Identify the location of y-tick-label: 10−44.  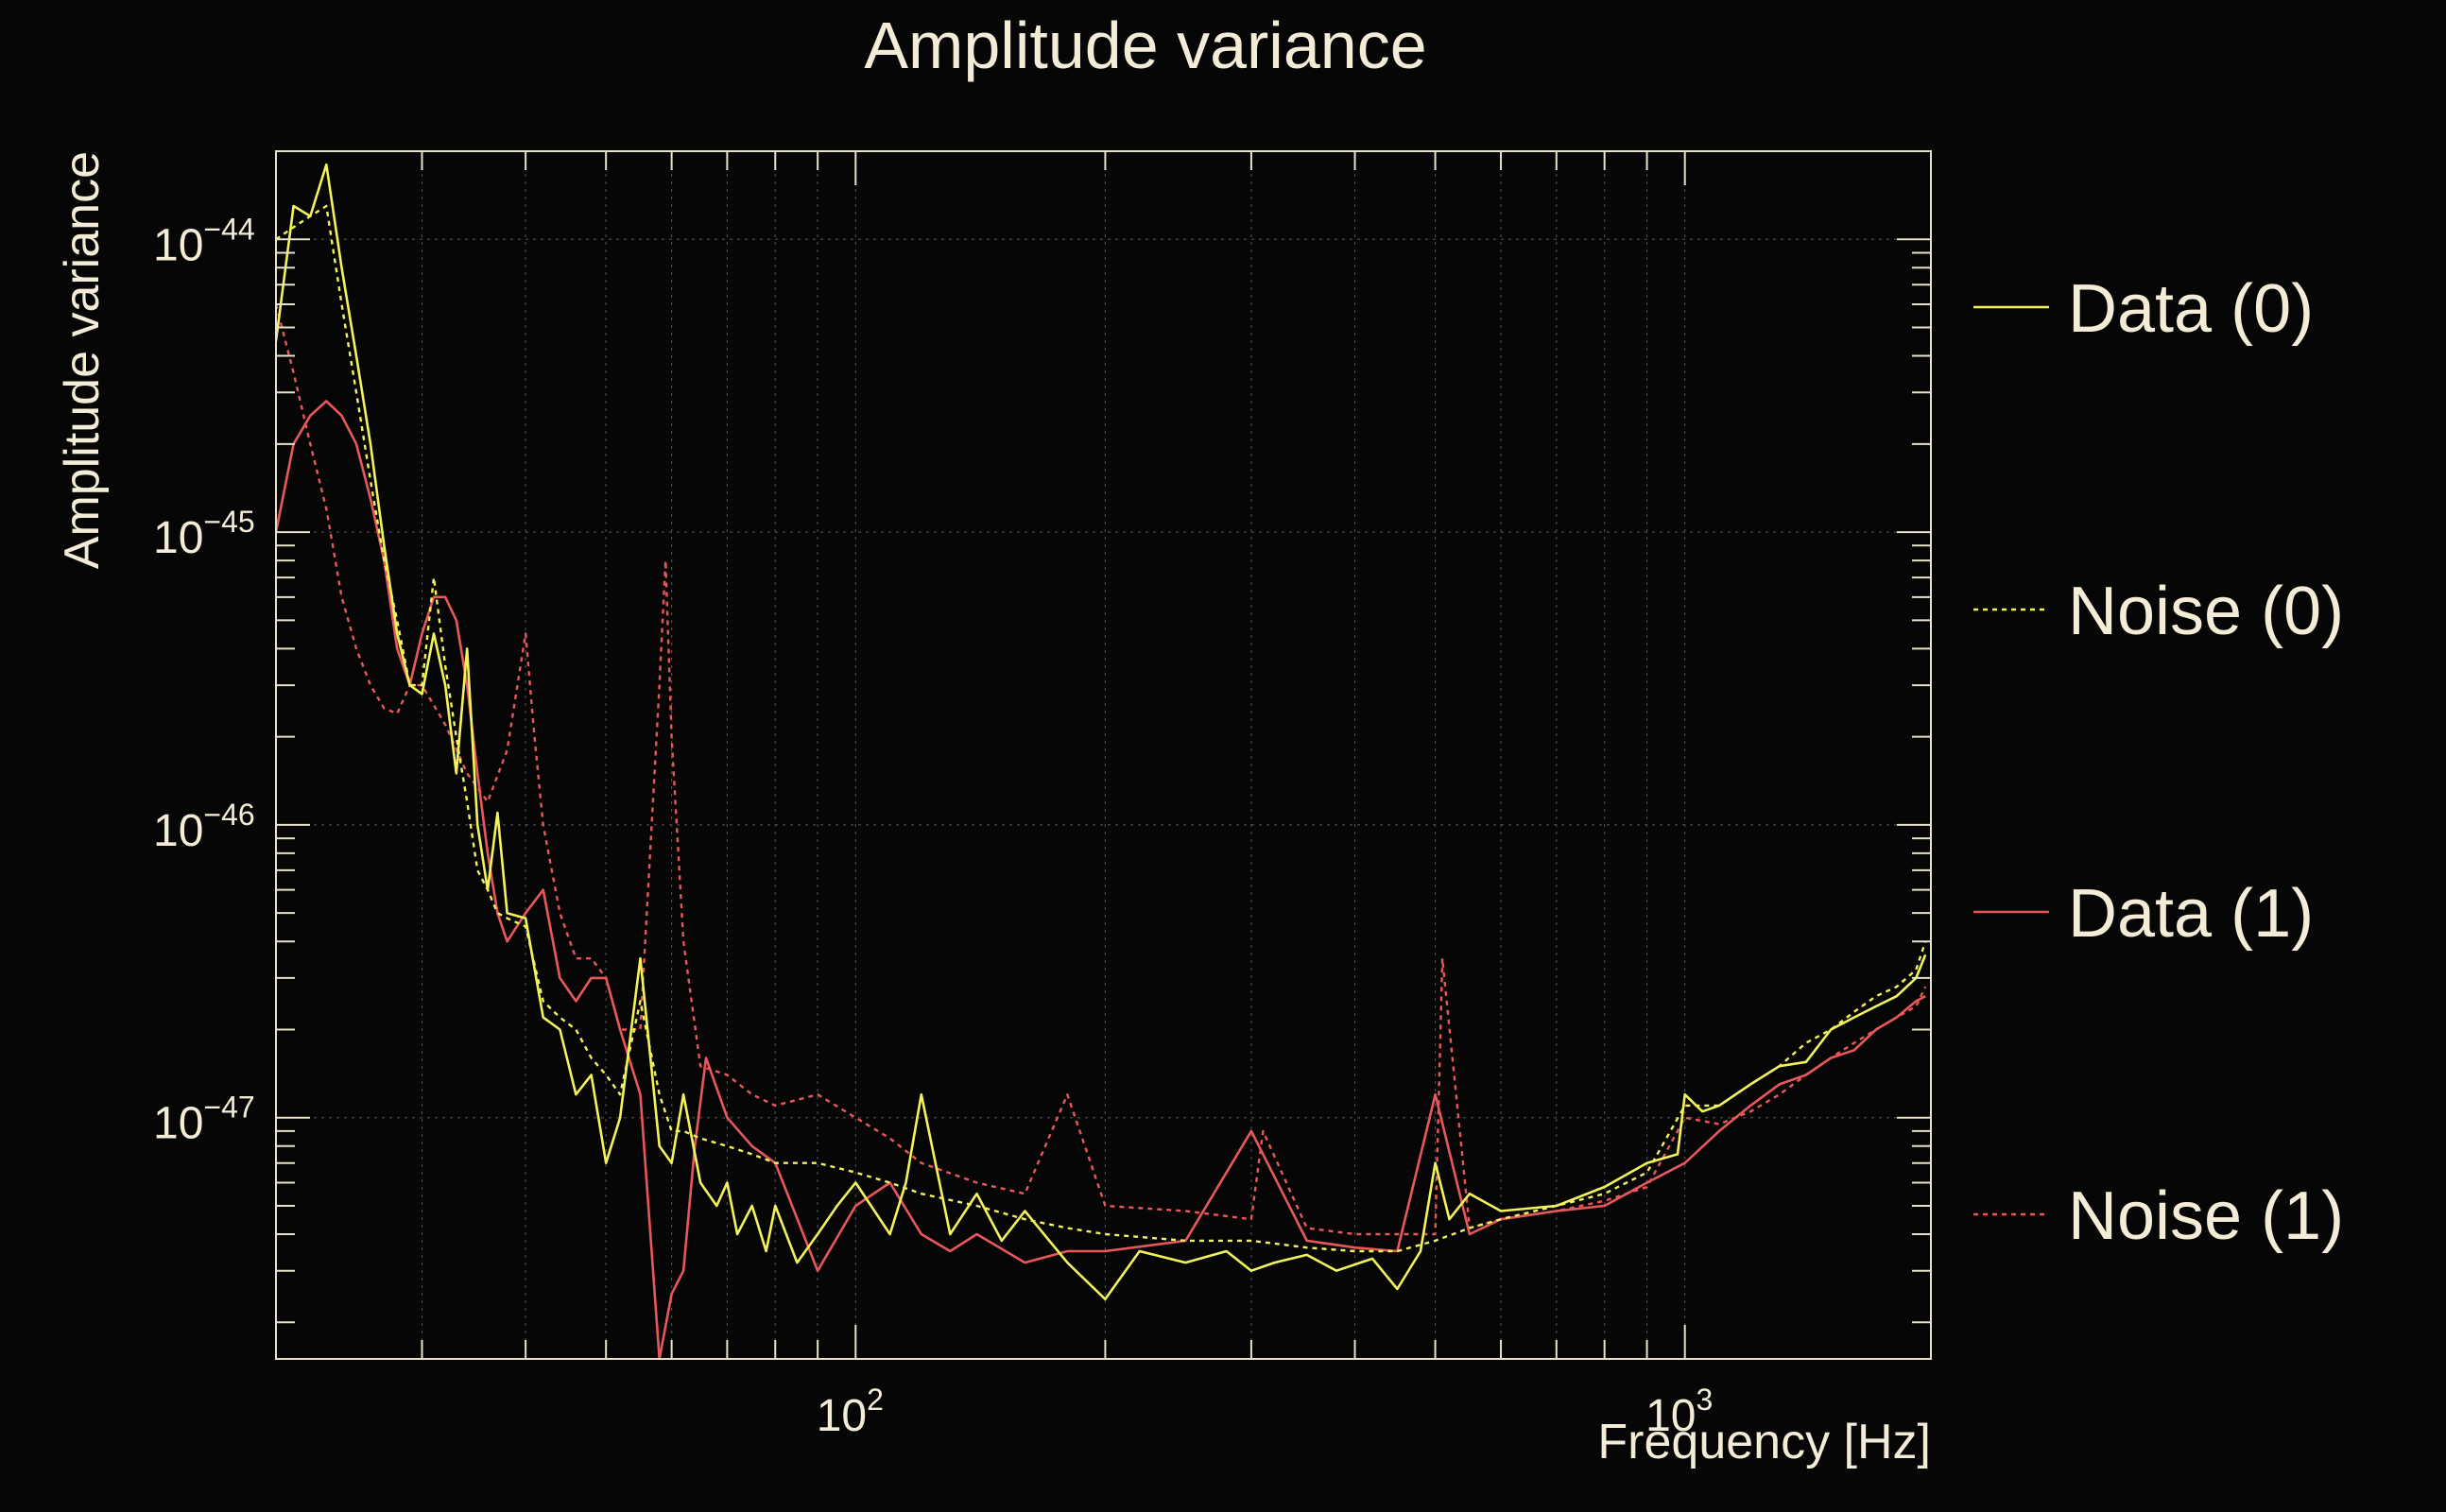
(204, 241).